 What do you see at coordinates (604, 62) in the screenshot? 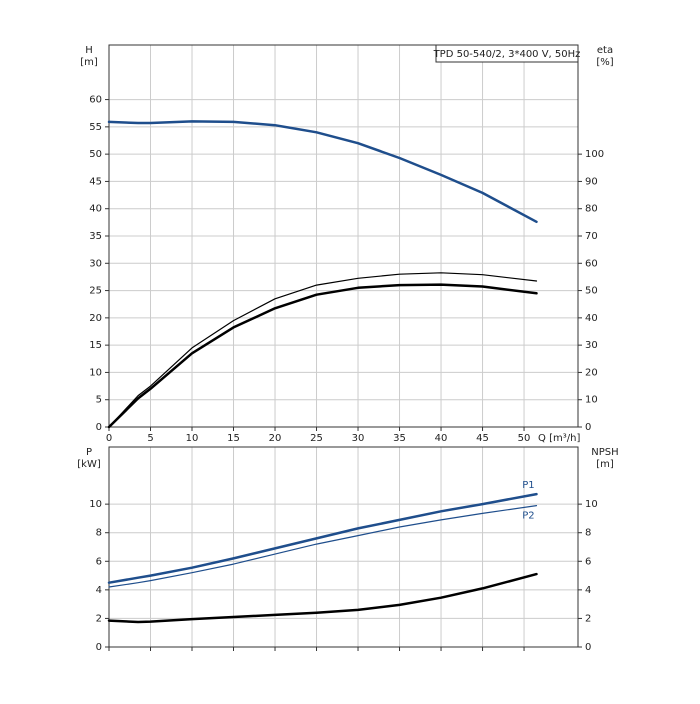
I see `y2-axis-unit: [%]` at bounding box center [604, 62].